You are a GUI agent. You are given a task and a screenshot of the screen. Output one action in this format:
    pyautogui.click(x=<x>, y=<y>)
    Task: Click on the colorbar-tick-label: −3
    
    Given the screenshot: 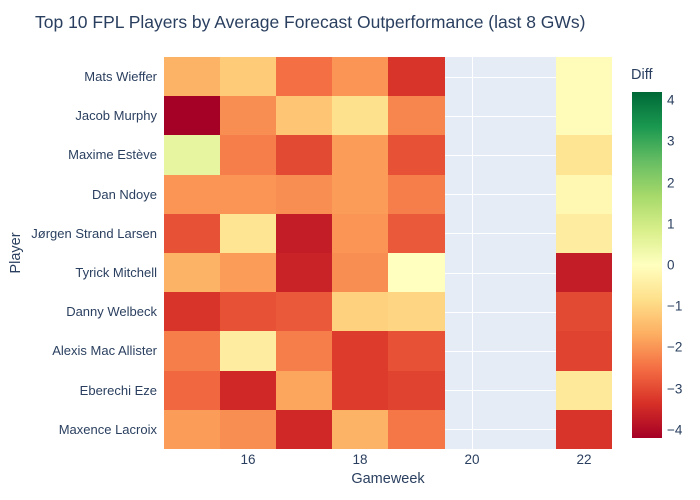 What is the action you would take?
    pyautogui.click(x=675, y=389)
    